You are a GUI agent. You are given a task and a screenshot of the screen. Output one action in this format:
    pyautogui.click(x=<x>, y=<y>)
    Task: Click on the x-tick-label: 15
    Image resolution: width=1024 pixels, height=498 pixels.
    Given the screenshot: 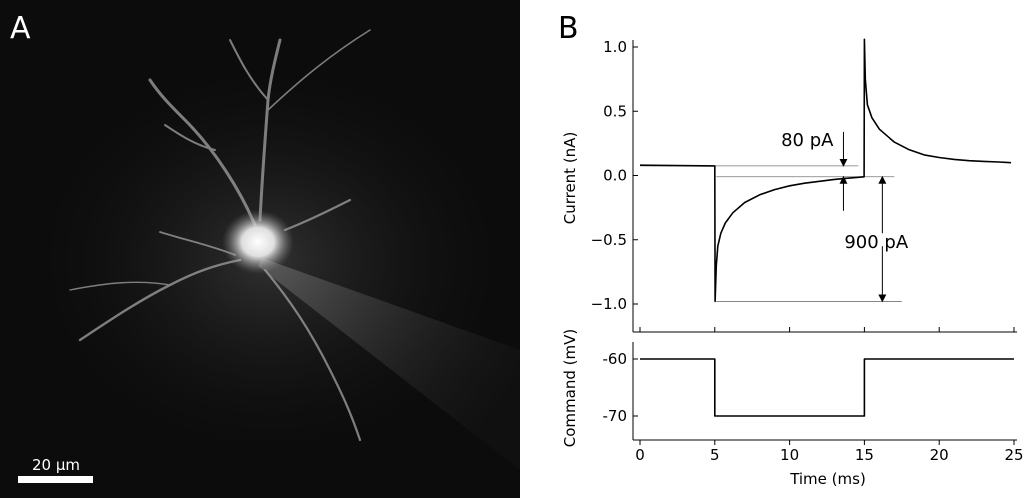 What is the action you would take?
    pyautogui.click(x=864, y=455)
    